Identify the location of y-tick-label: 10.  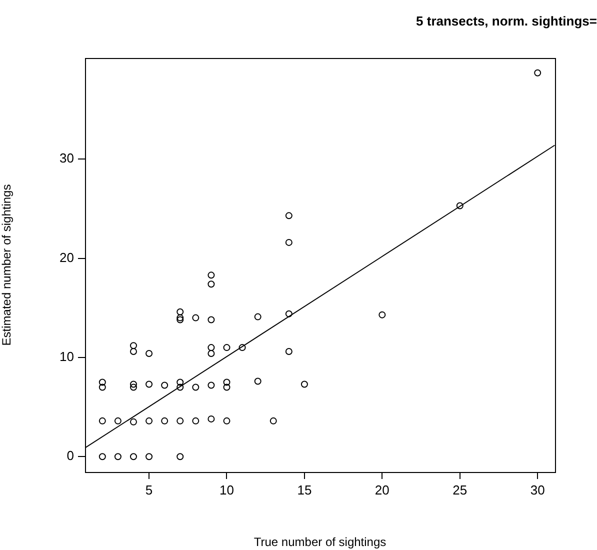
(67, 356).